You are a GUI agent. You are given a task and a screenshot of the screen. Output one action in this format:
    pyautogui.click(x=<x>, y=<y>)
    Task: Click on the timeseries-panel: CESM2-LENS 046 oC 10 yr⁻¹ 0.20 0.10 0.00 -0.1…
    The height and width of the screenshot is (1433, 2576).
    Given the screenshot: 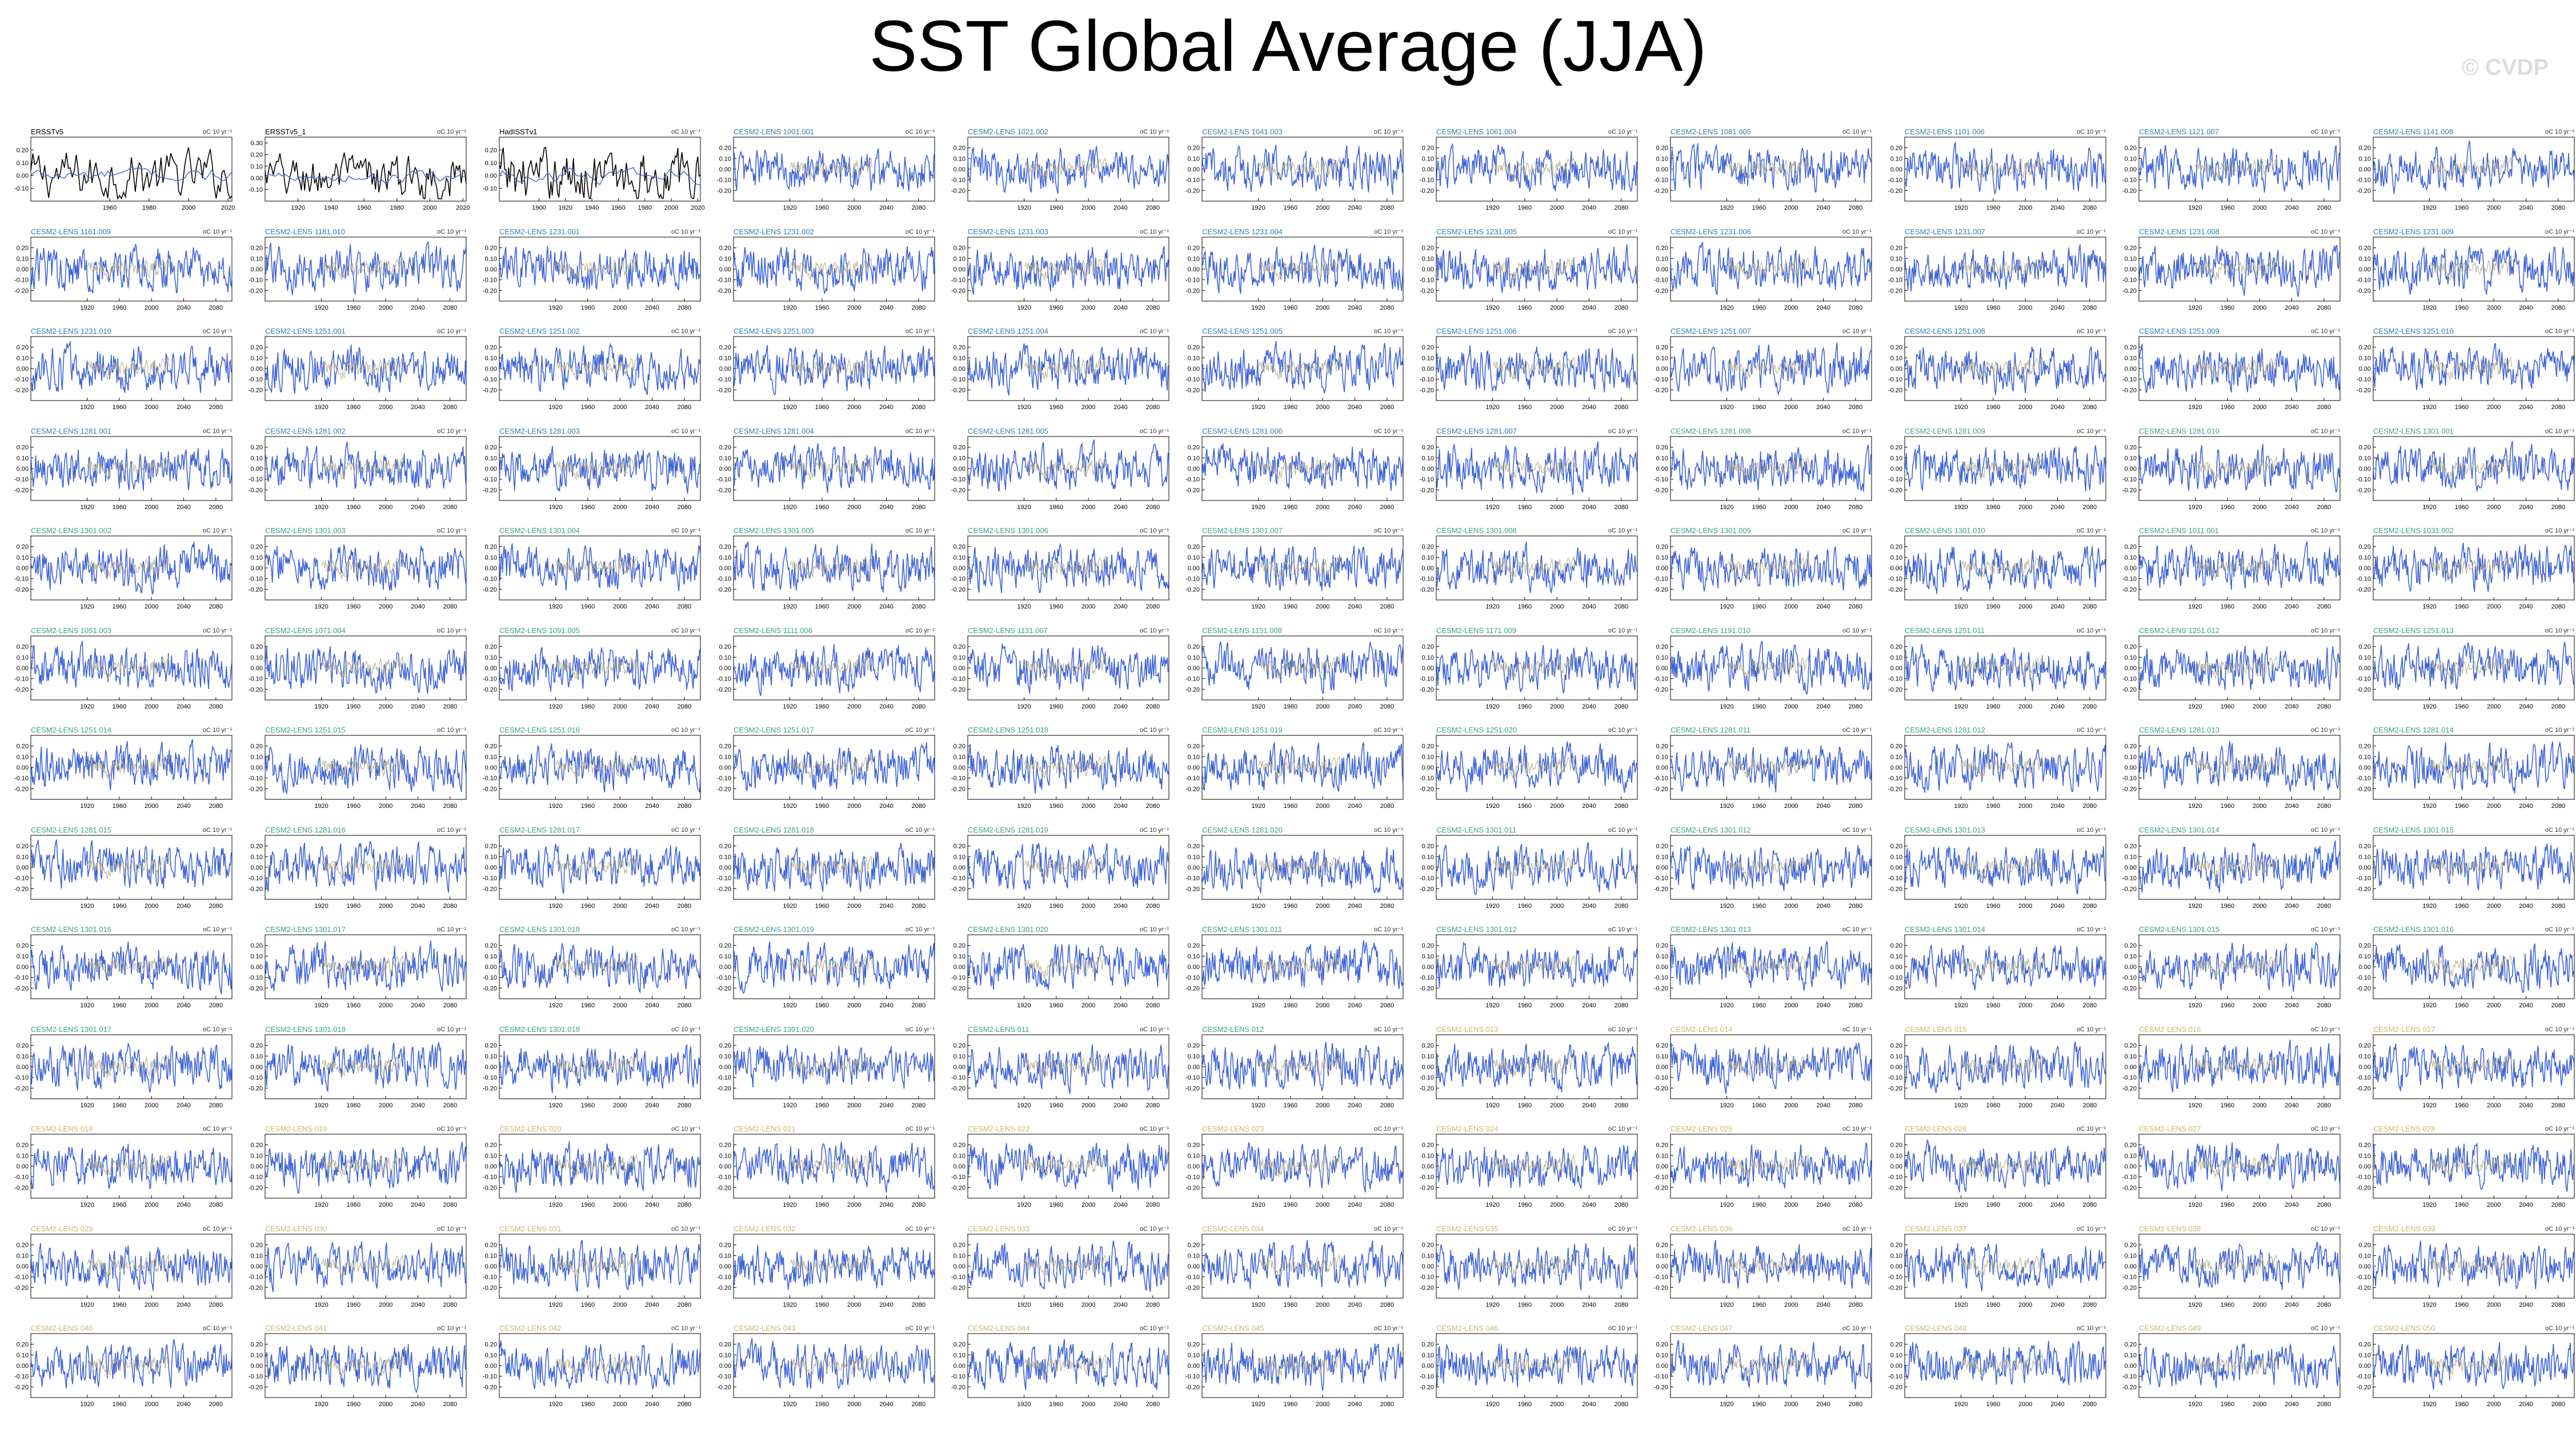 What is the action you would take?
    pyautogui.click(x=1527, y=1366)
    